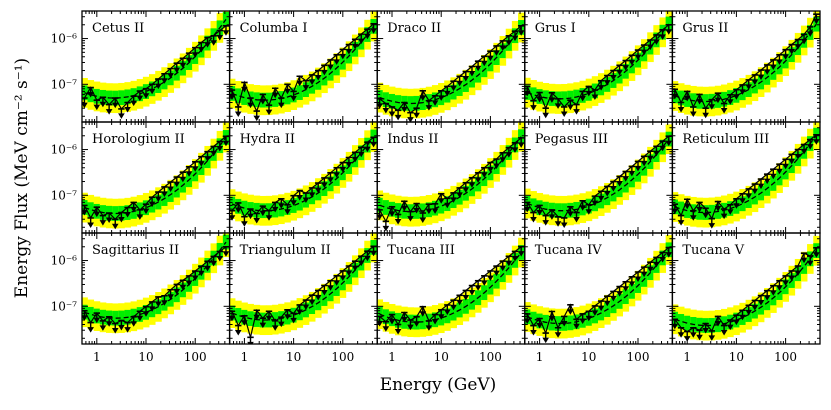 The image size is (831, 410). I want to click on median-line, so click(450, 287).